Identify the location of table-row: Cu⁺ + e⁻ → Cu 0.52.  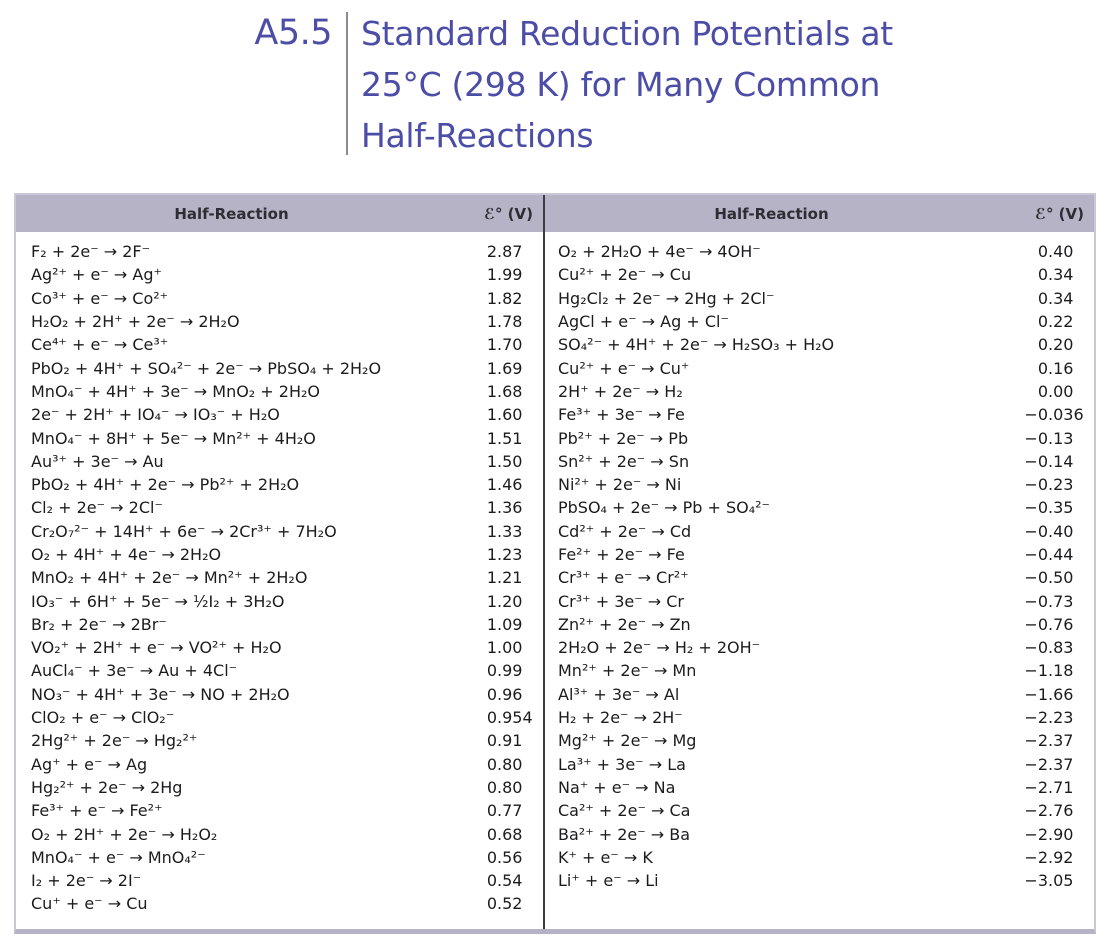
(279, 903).